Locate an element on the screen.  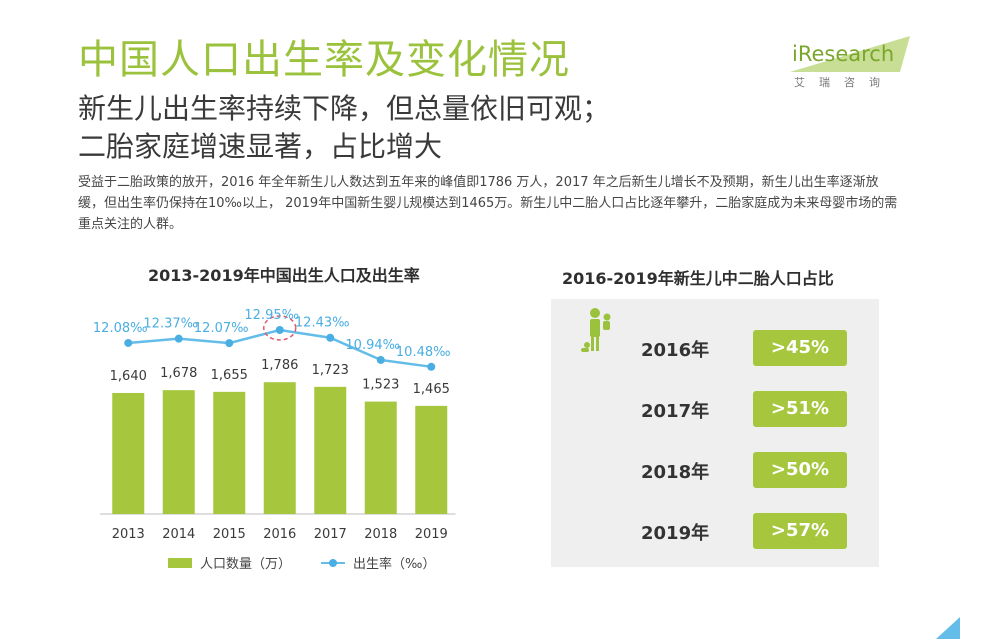
share-row-year: 2017年 is located at coordinates (675, 411).